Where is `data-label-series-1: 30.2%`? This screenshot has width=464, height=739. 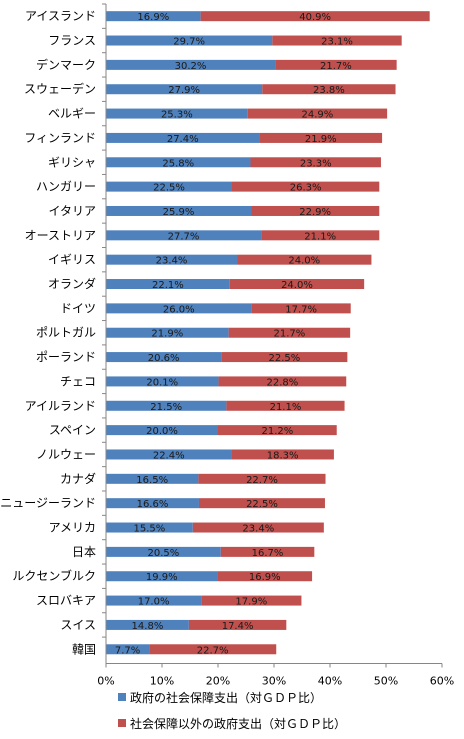
data-label-series-1: 30.2% is located at coordinates (191, 66).